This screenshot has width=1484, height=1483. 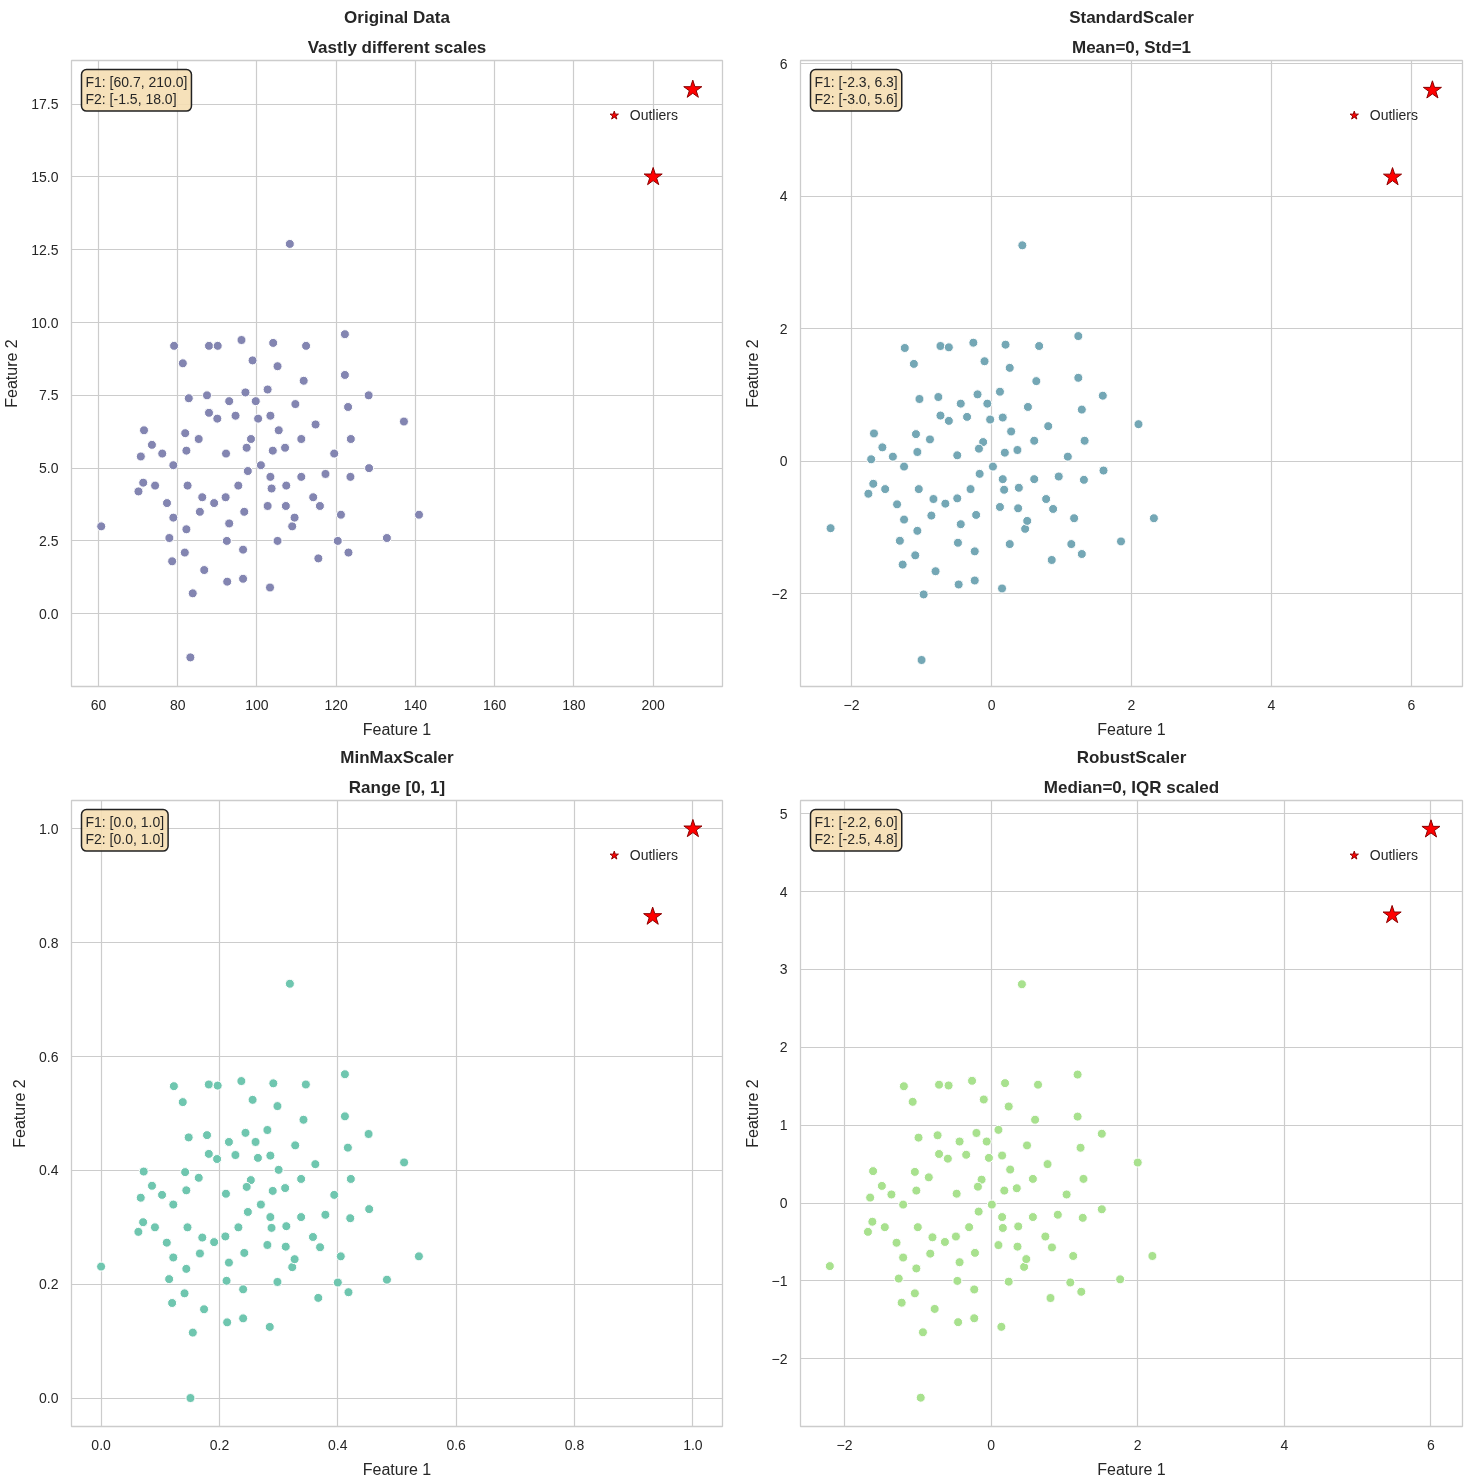 I want to click on y-tick-label: 0.8, so click(x=49, y=942).